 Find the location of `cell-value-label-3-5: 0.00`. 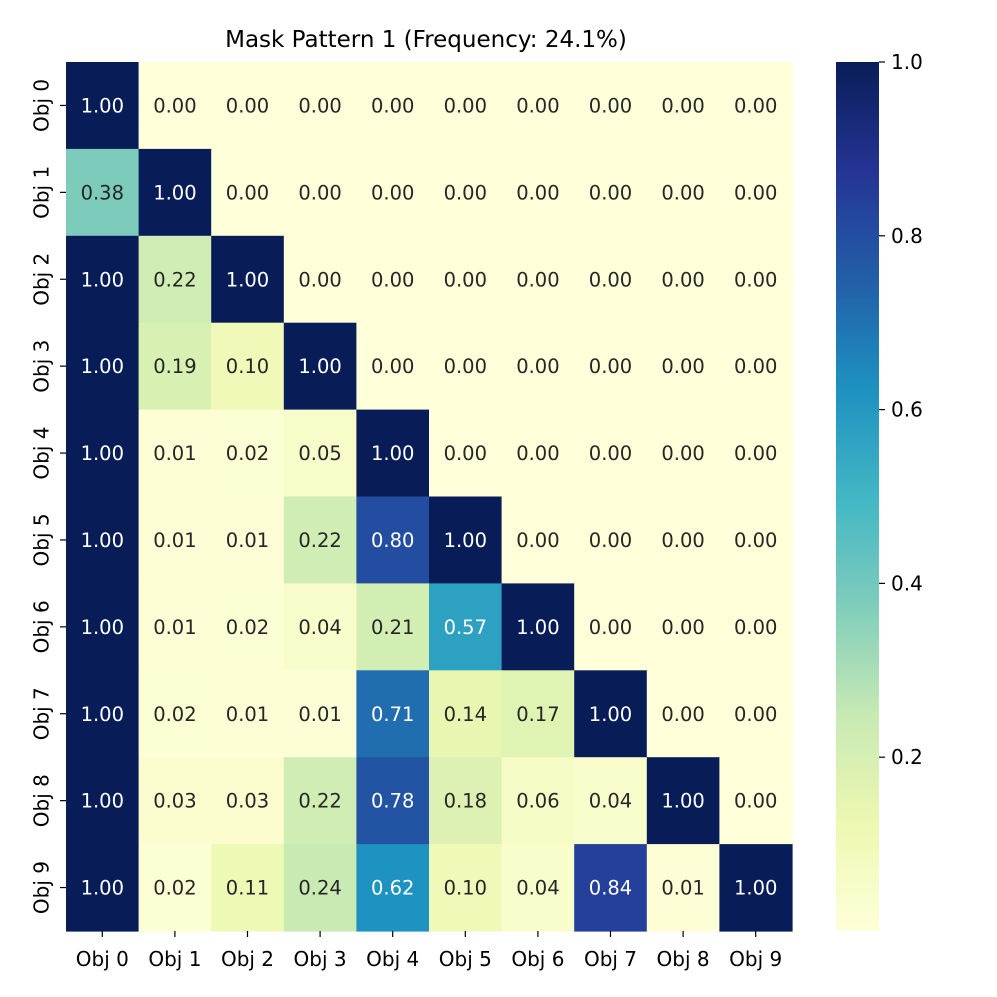

cell-value-label-3-5: 0.00 is located at coordinates (465, 366).